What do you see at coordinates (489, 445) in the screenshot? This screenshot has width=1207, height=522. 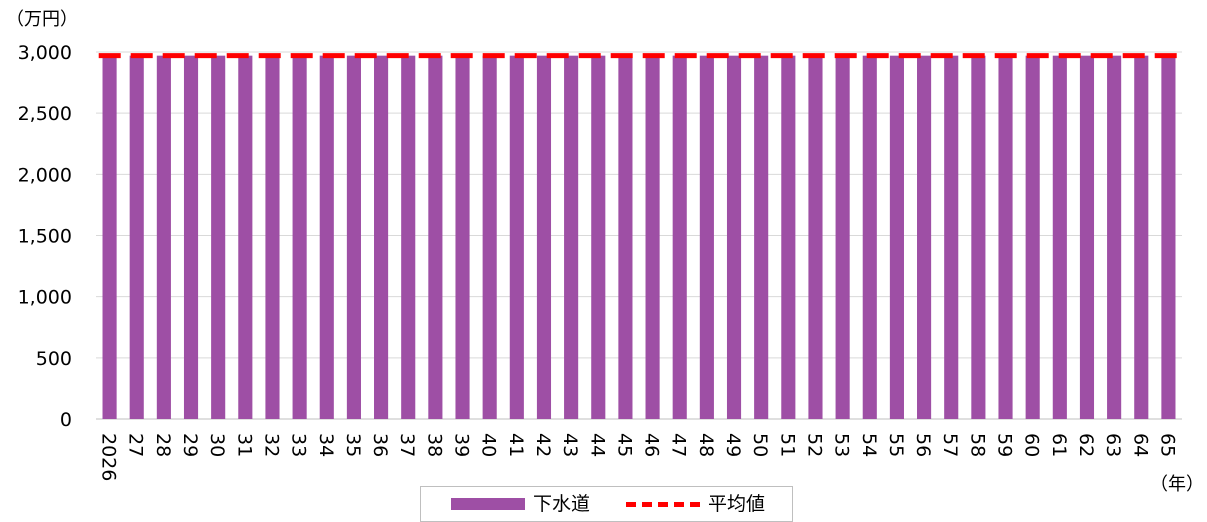 I see `x-tick-label: 40` at bounding box center [489, 445].